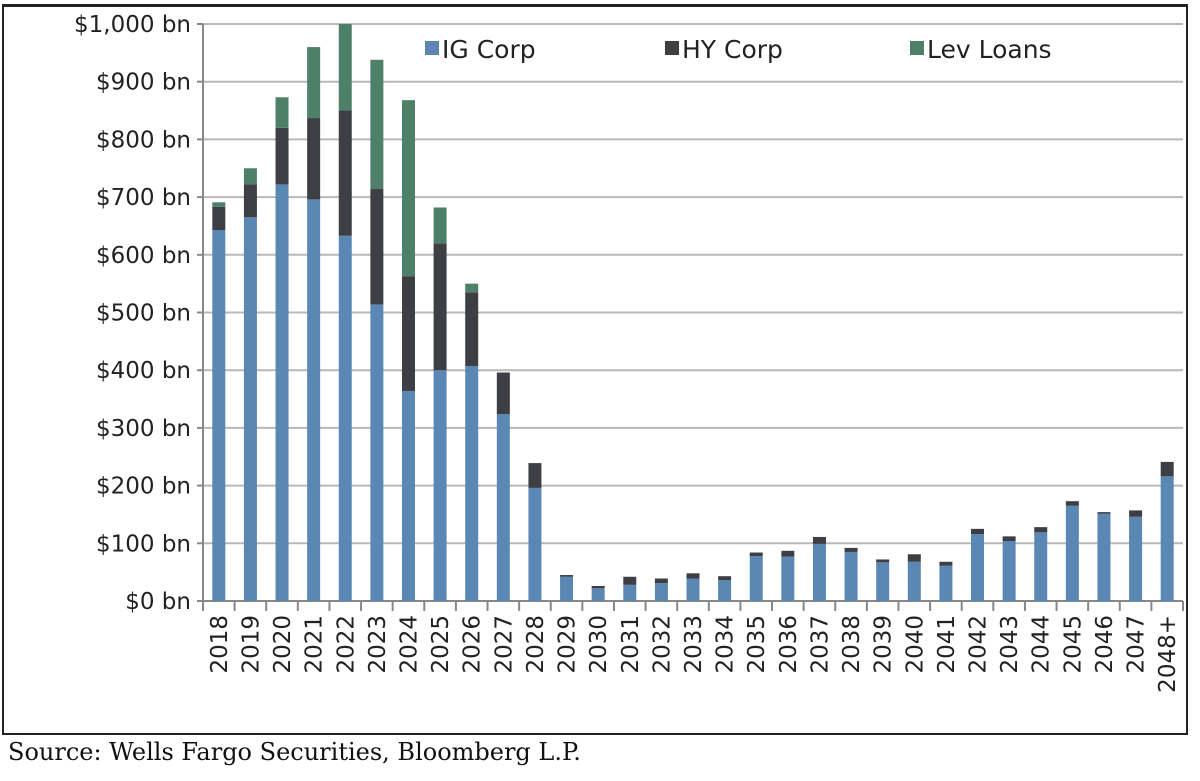  What do you see at coordinates (409, 644) in the screenshot?
I see `x-tick-label: 2024` at bounding box center [409, 644].